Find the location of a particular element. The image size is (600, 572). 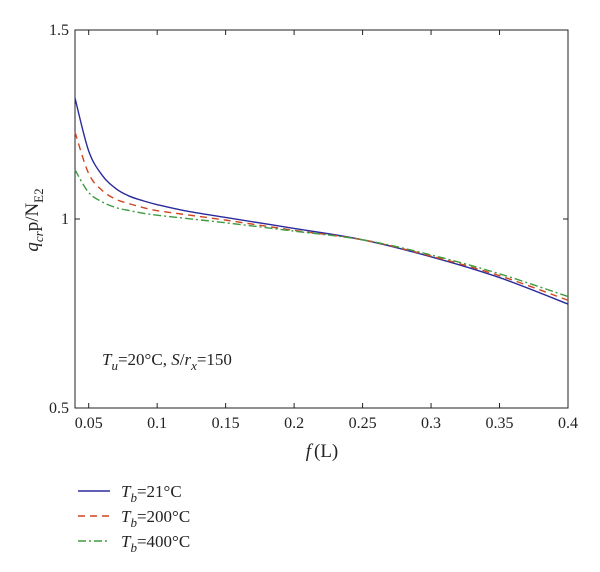

y-axis-label-n-sub: E2 is located at coordinates (38, 195).